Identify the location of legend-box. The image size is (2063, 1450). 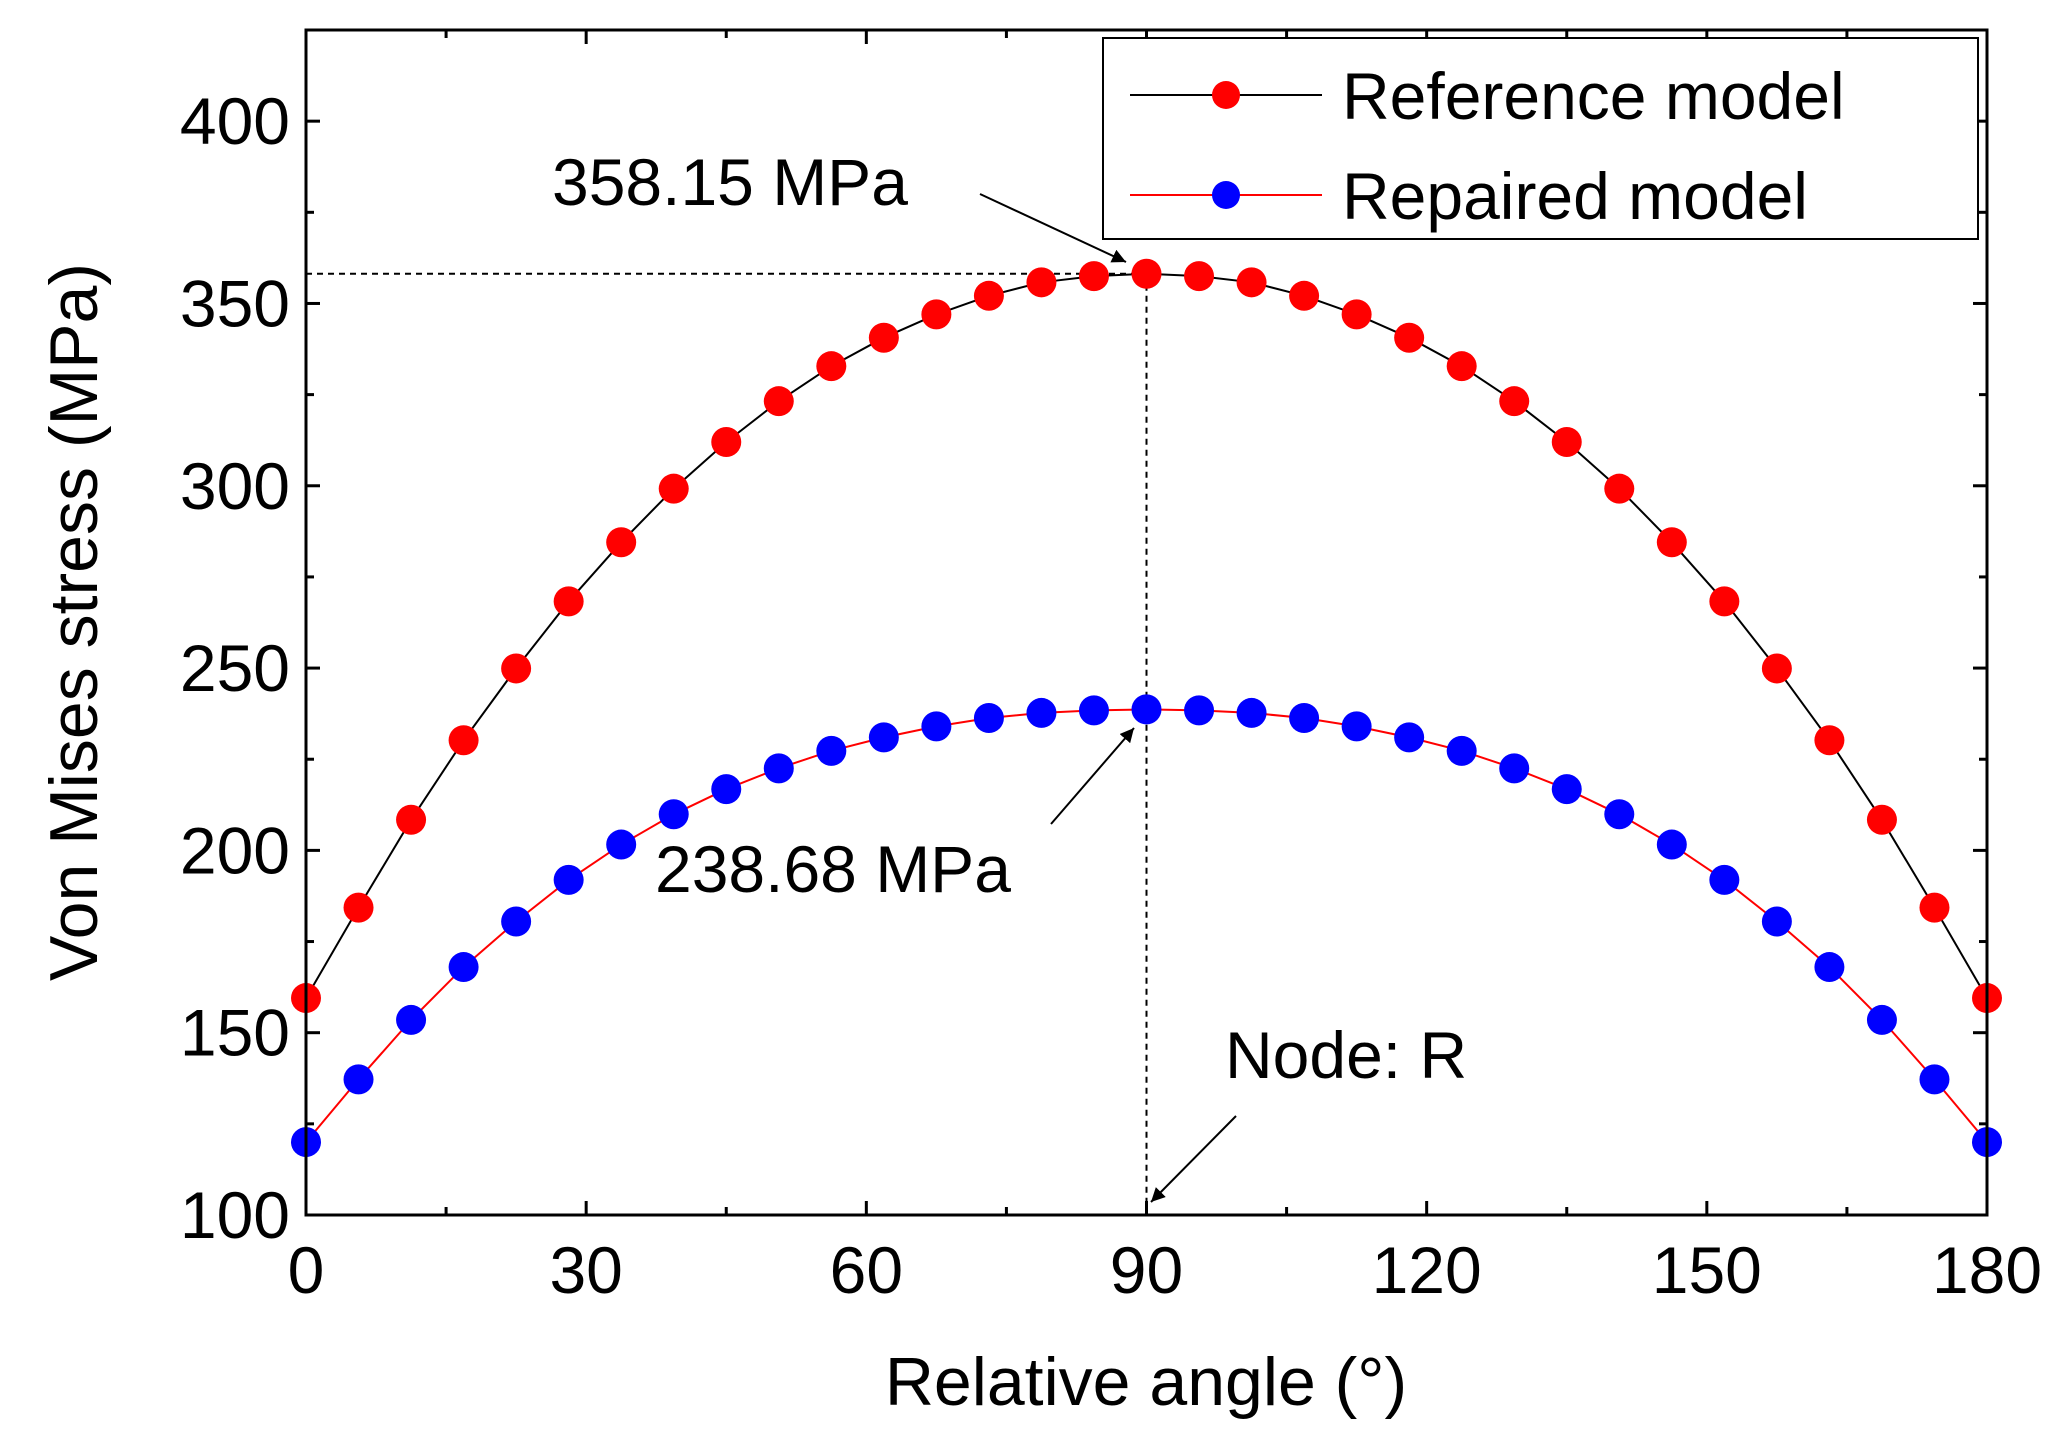
(1540, 138).